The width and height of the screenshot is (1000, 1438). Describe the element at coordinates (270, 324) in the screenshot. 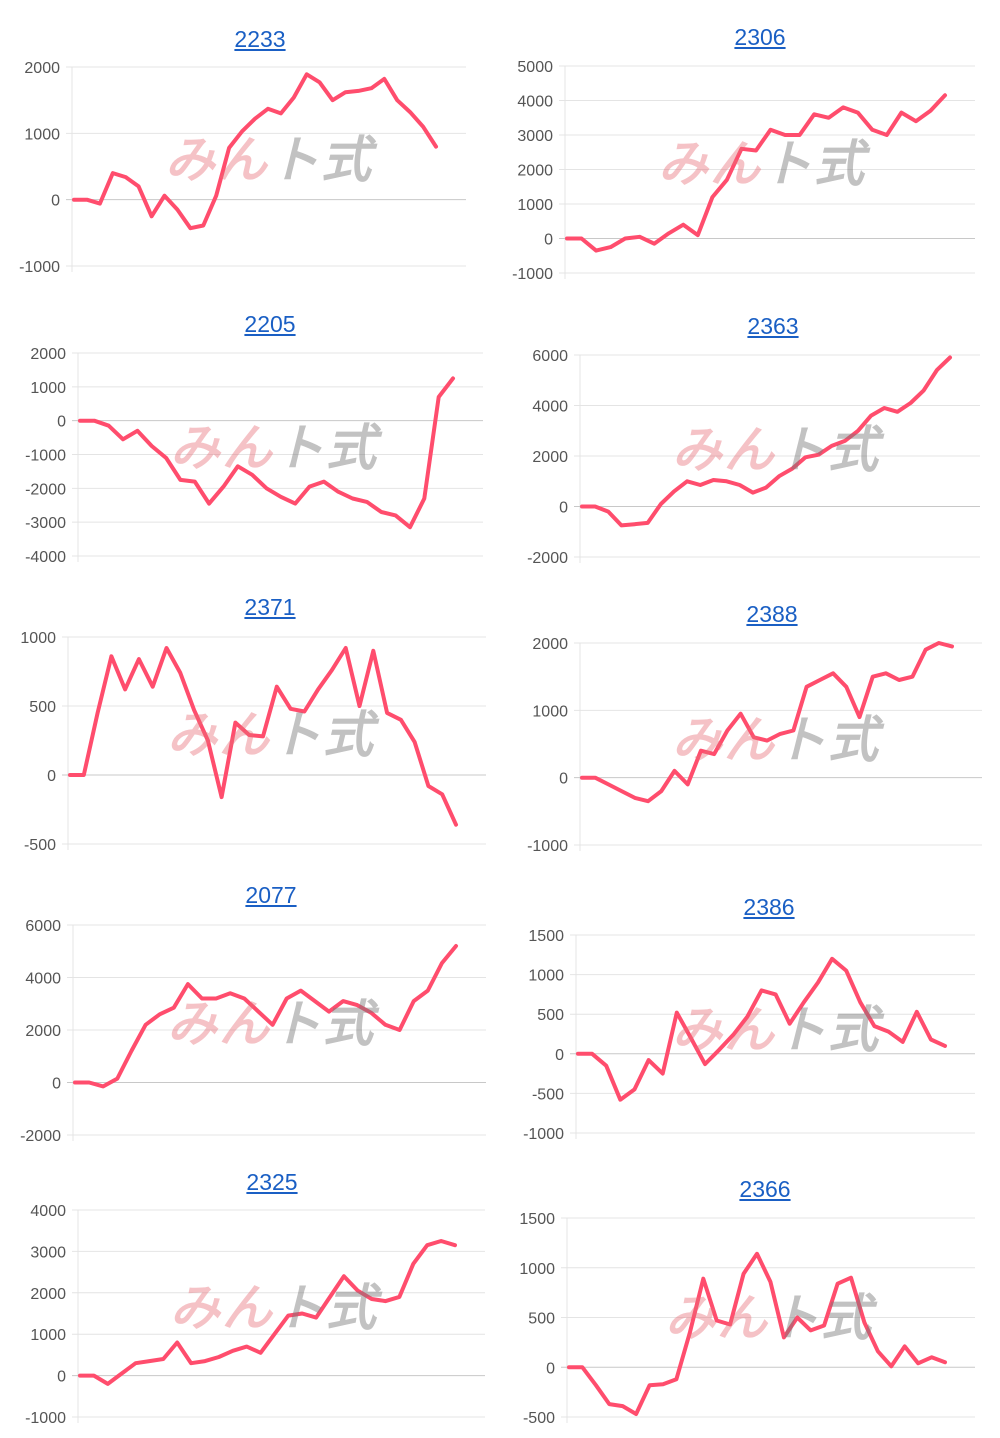

I see `chart-title-link: 2205` at that location.